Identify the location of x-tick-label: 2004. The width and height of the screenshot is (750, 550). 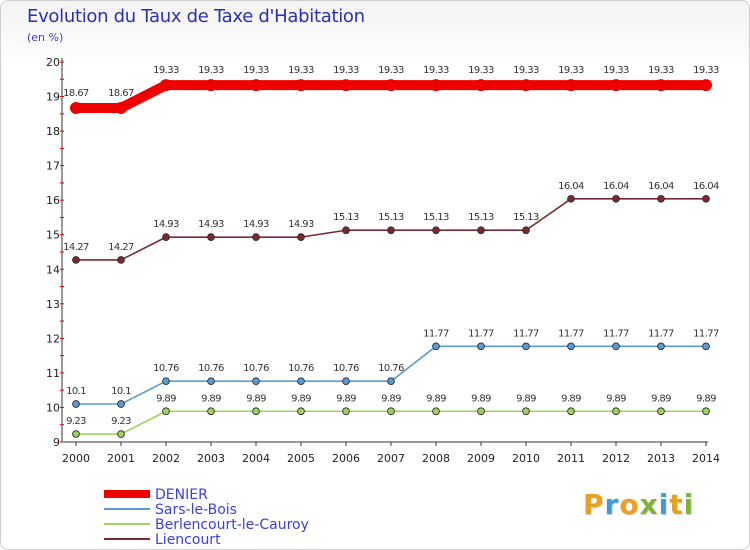
(256, 458).